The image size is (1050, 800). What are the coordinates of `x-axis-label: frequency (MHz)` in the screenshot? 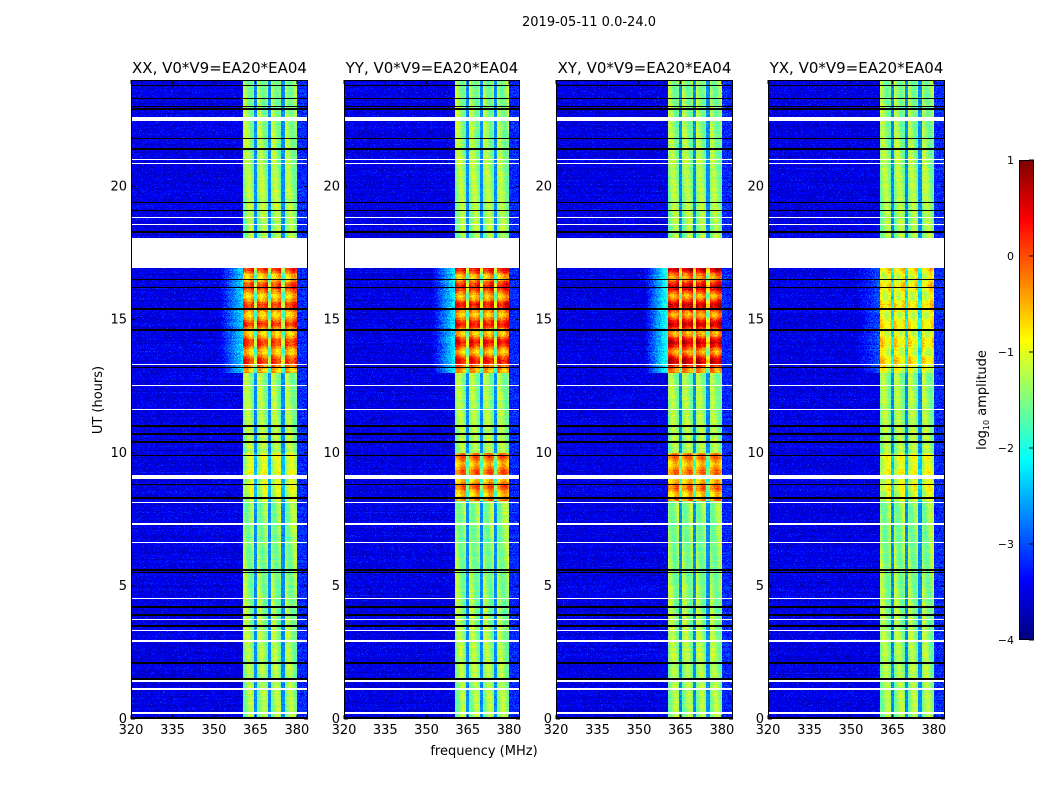 It's located at (483, 751).